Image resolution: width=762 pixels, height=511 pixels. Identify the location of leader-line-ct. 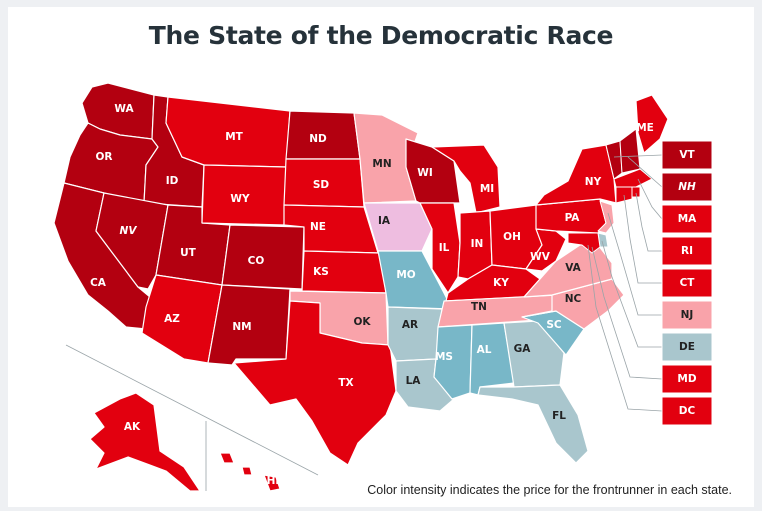
(642, 239).